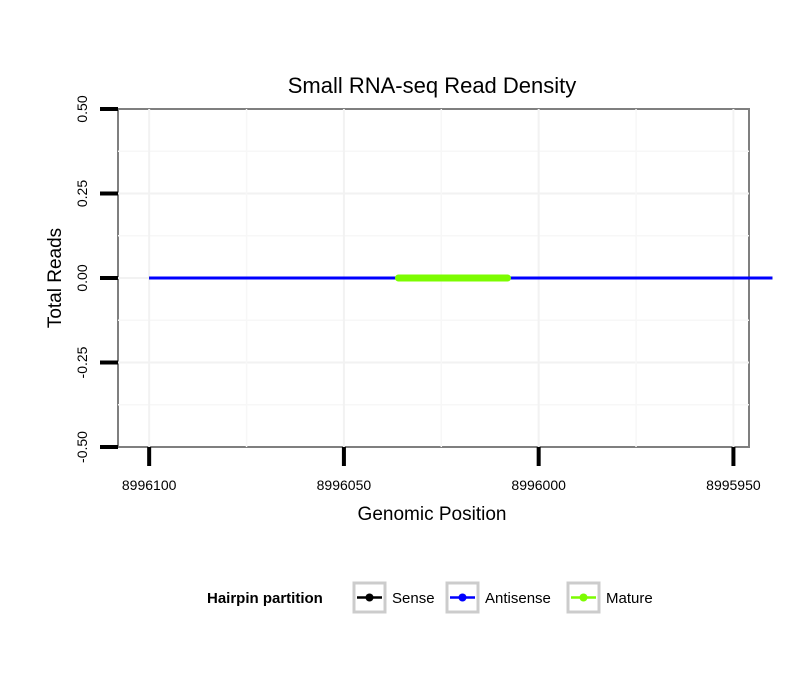 The image size is (810, 690). Describe the element at coordinates (344, 485) in the screenshot. I see `x-tick-label: 8996050` at that location.